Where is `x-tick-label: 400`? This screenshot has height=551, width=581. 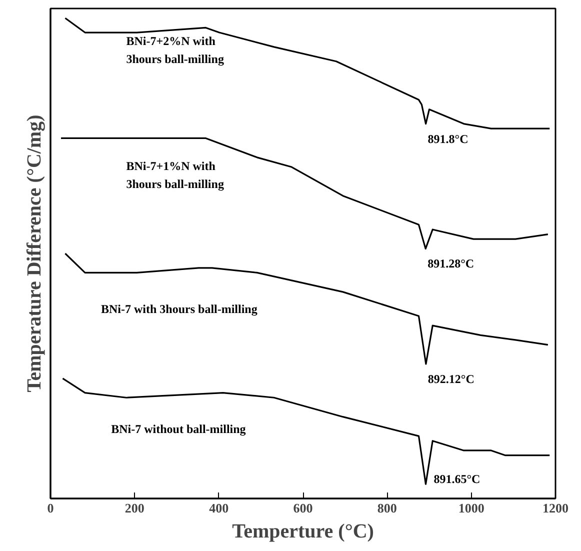
x-tick-label: 400 is located at coordinates (219, 508).